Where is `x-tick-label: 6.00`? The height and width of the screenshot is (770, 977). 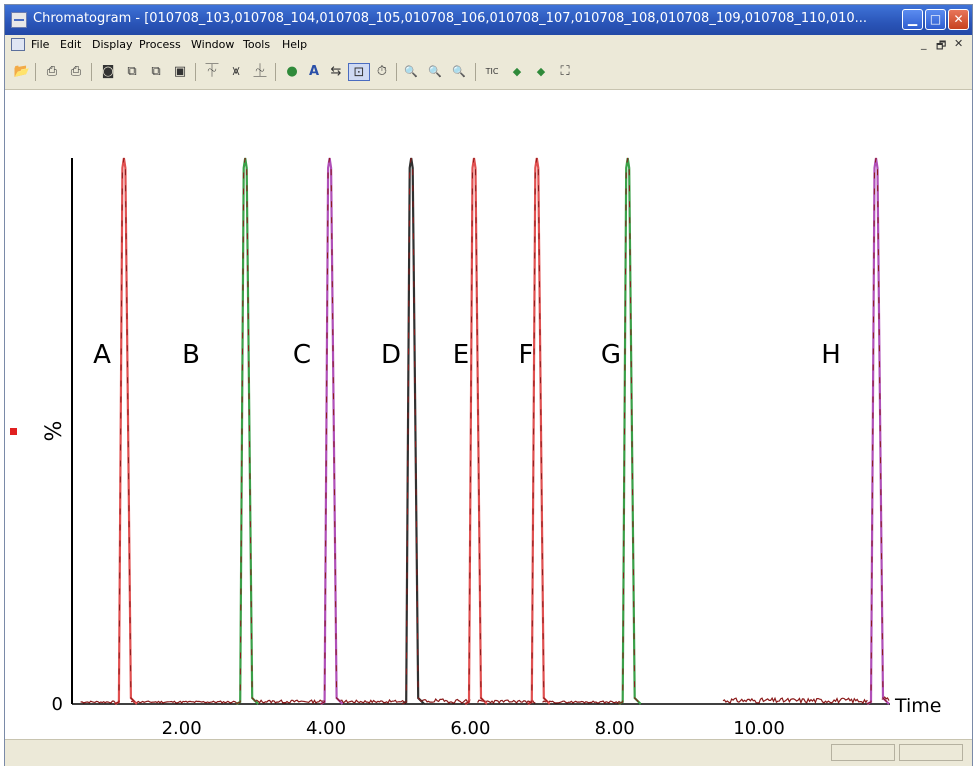 x-tick-label: 6.00 is located at coordinates (470, 728).